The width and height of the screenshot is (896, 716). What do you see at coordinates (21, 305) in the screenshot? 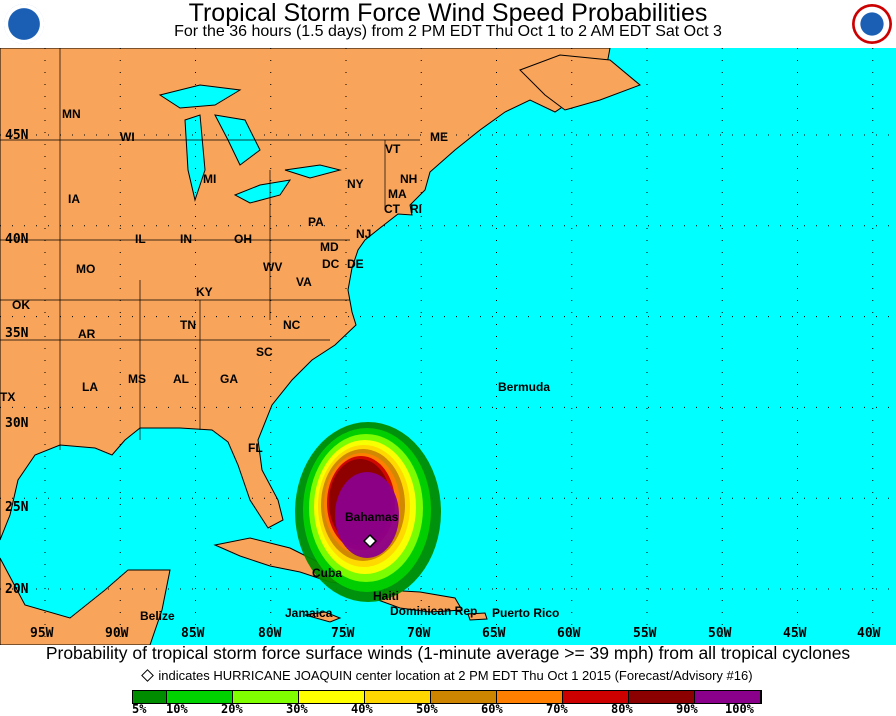
I see `place-label: OK` at bounding box center [21, 305].